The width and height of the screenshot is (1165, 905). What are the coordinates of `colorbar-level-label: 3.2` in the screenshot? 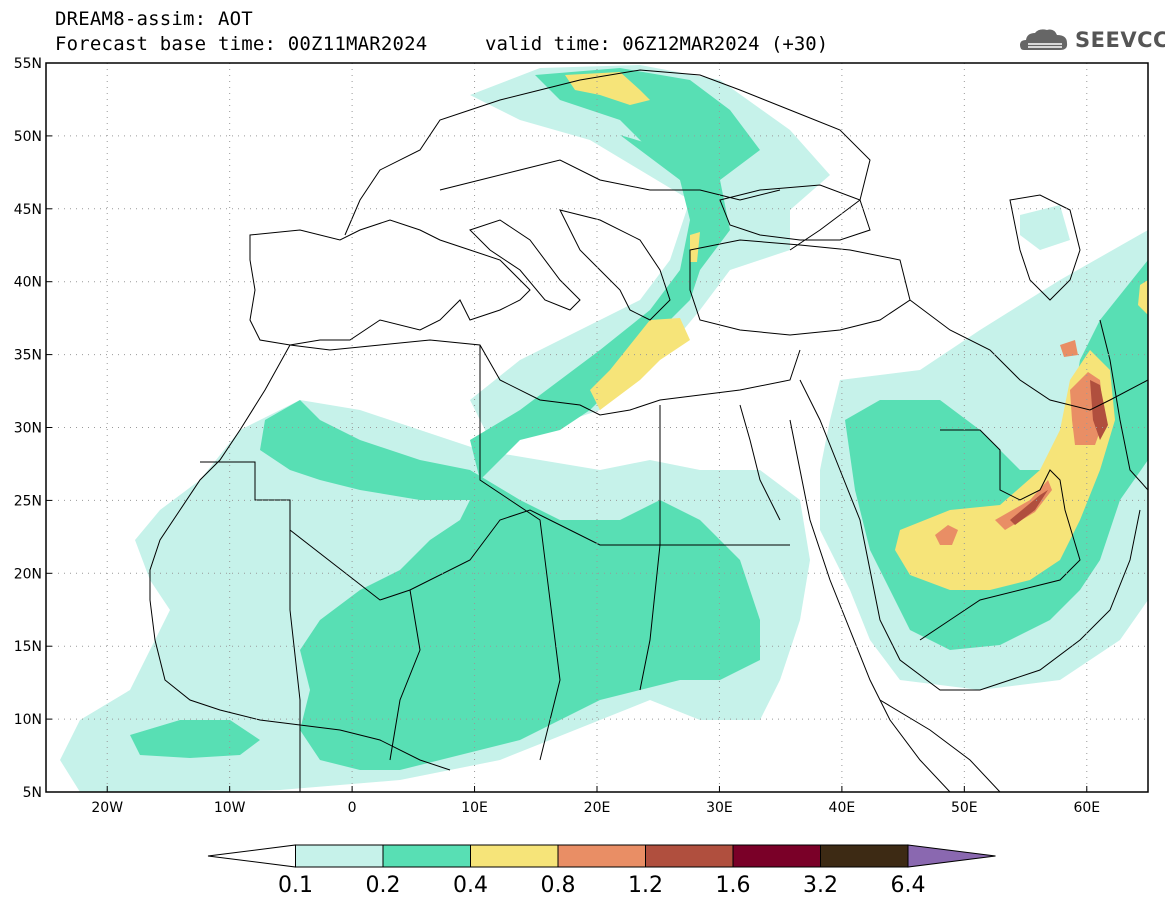 It's located at (820, 885).